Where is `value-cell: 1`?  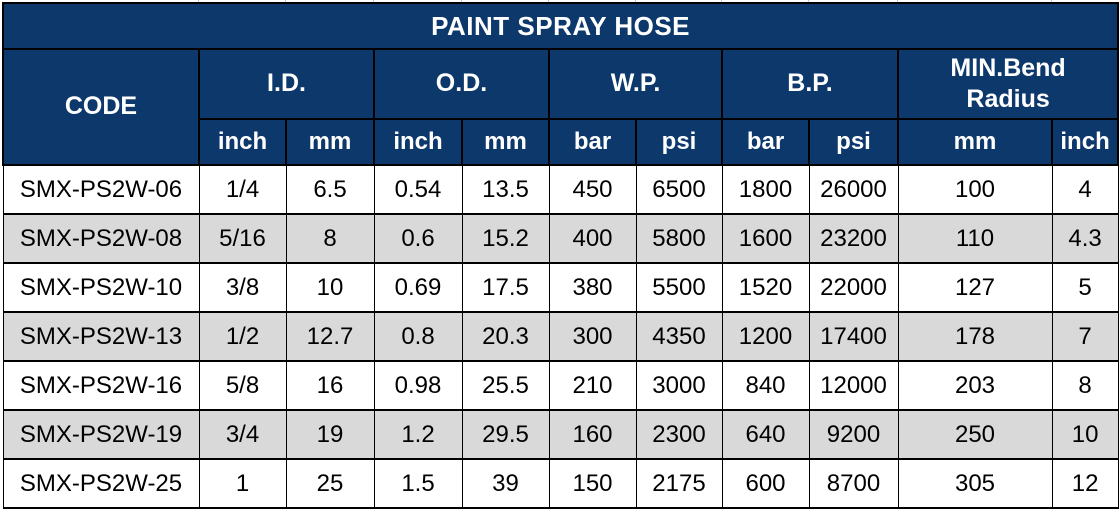 value-cell: 1 is located at coordinates (242, 483).